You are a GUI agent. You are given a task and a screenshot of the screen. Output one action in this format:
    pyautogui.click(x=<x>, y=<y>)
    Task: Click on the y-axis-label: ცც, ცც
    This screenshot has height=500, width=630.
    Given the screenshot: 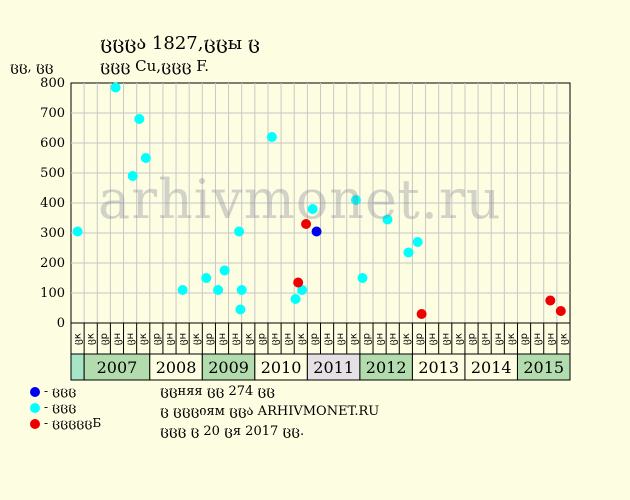 What is the action you would take?
    pyautogui.click(x=32, y=67)
    